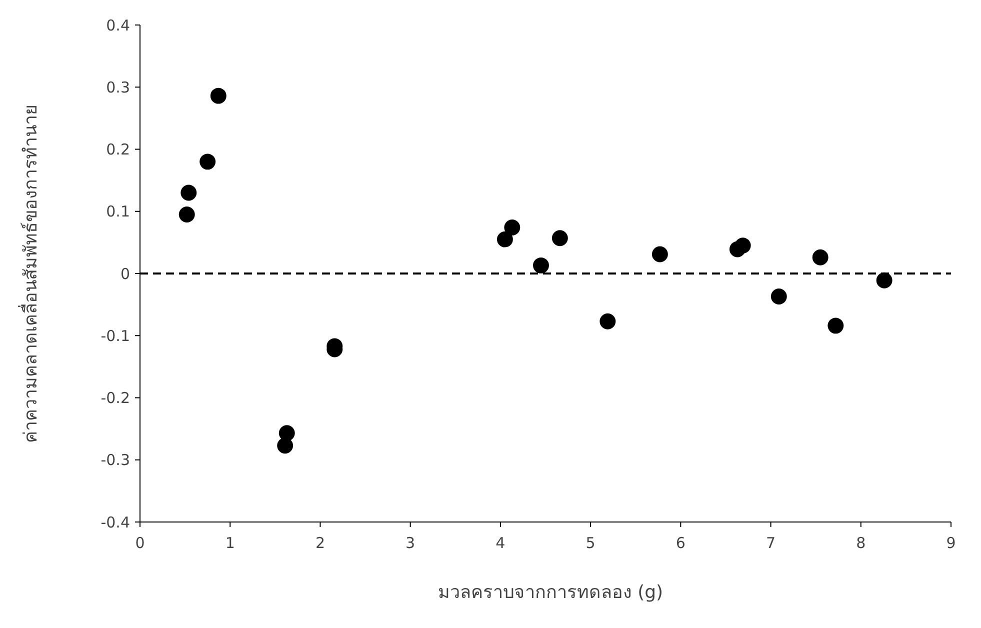 The height and width of the screenshot is (628, 981). Describe the element at coordinates (115, 398) in the screenshot. I see `y-tick-label: -0.2` at that location.